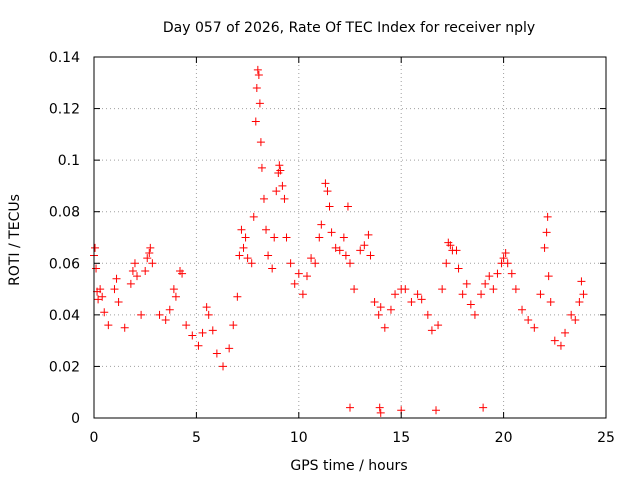  Describe the element at coordinates (606, 438) in the screenshot. I see `x-tick-label: 25` at that location.